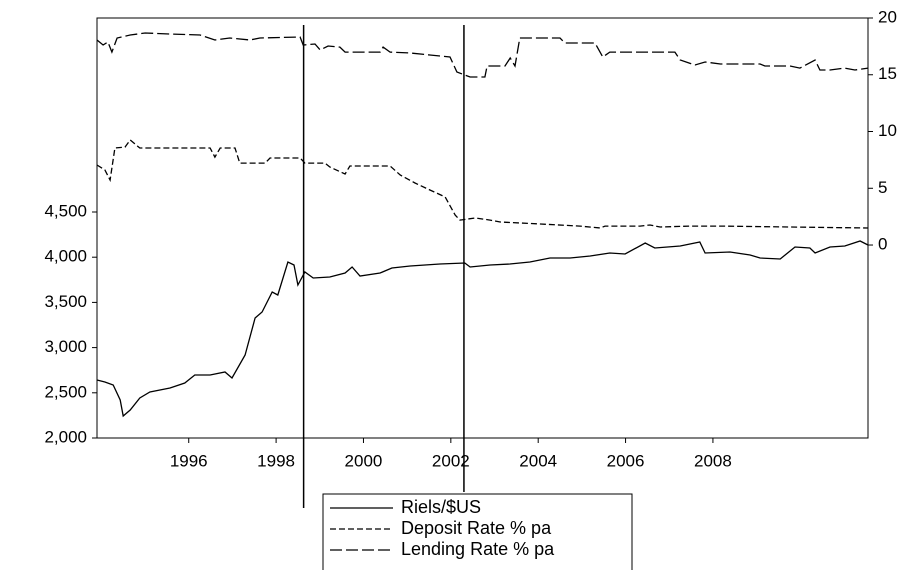 The image size is (920, 570). What do you see at coordinates (882, 244) in the screenshot?
I see `y2-tick-label: 0` at bounding box center [882, 244].